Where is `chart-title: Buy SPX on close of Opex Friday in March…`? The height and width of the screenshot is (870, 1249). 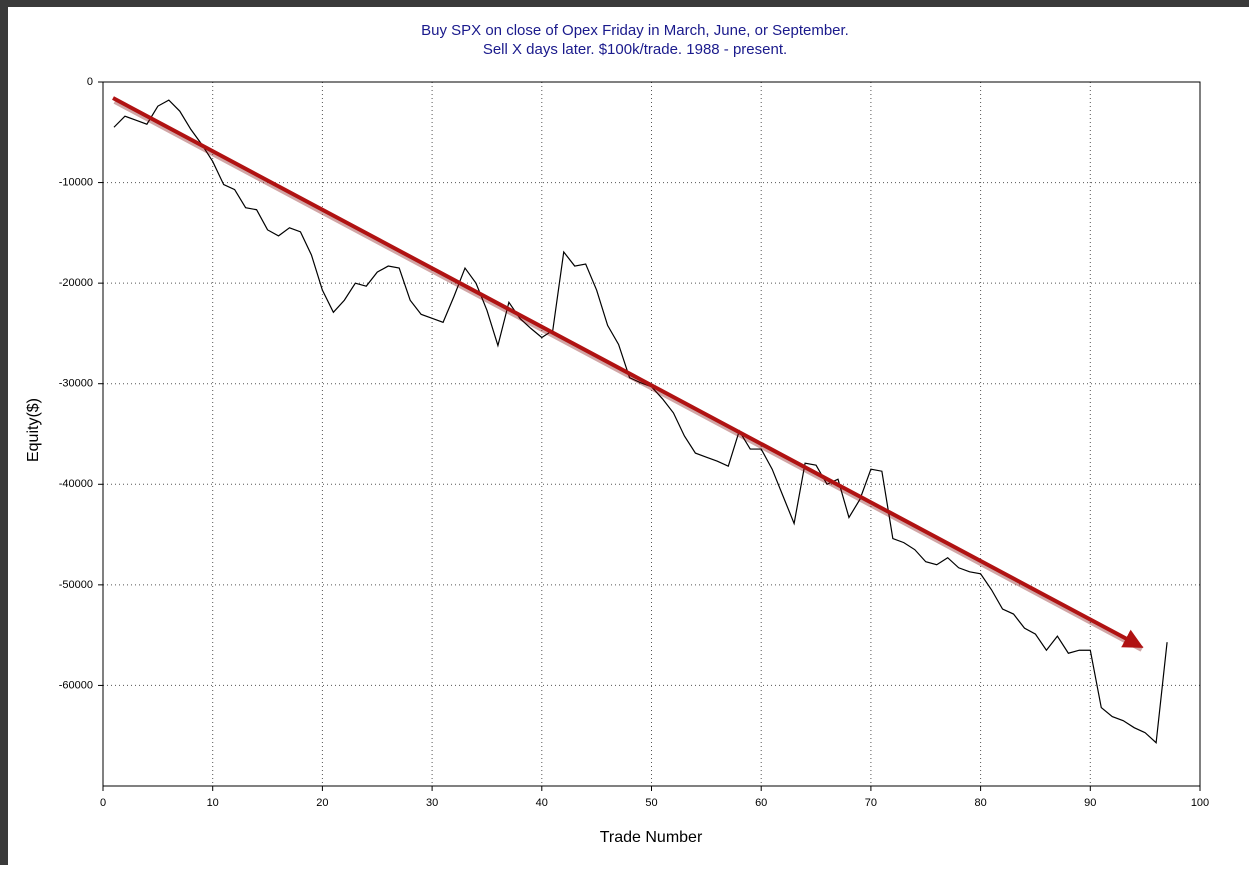
chart-title: Buy SPX on close of Opex Friday in March… is located at coordinates (635, 30).